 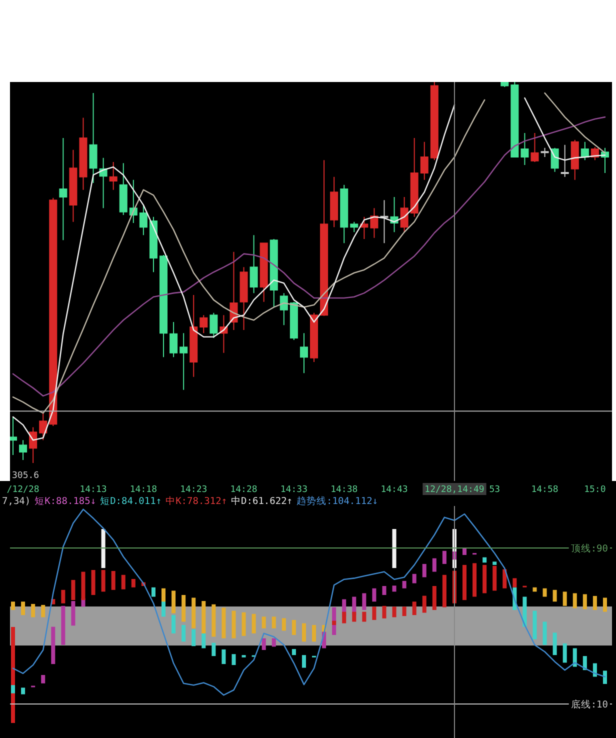 What do you see at coordinates (16, 501) in the screenshot?
I see `annotation: 7,34)` at bounding box center [16, 501].